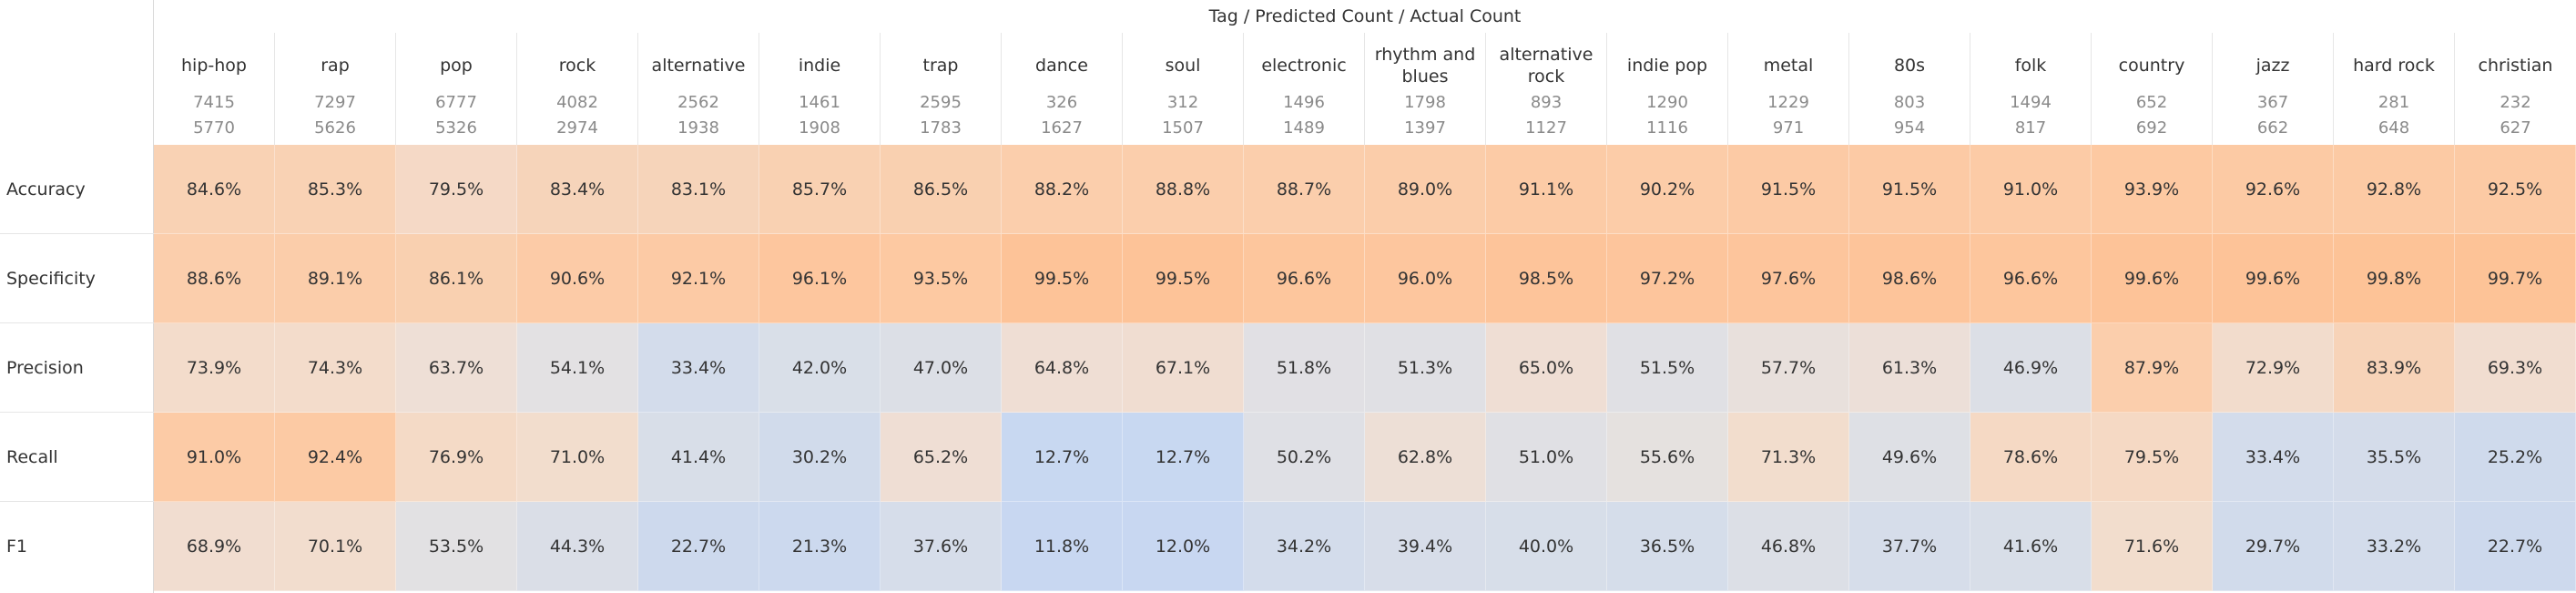  What do you see at coordinates (2151, 128) in the screenshot?
I see `actual-count: 692` at bounding box center [2151, 128].